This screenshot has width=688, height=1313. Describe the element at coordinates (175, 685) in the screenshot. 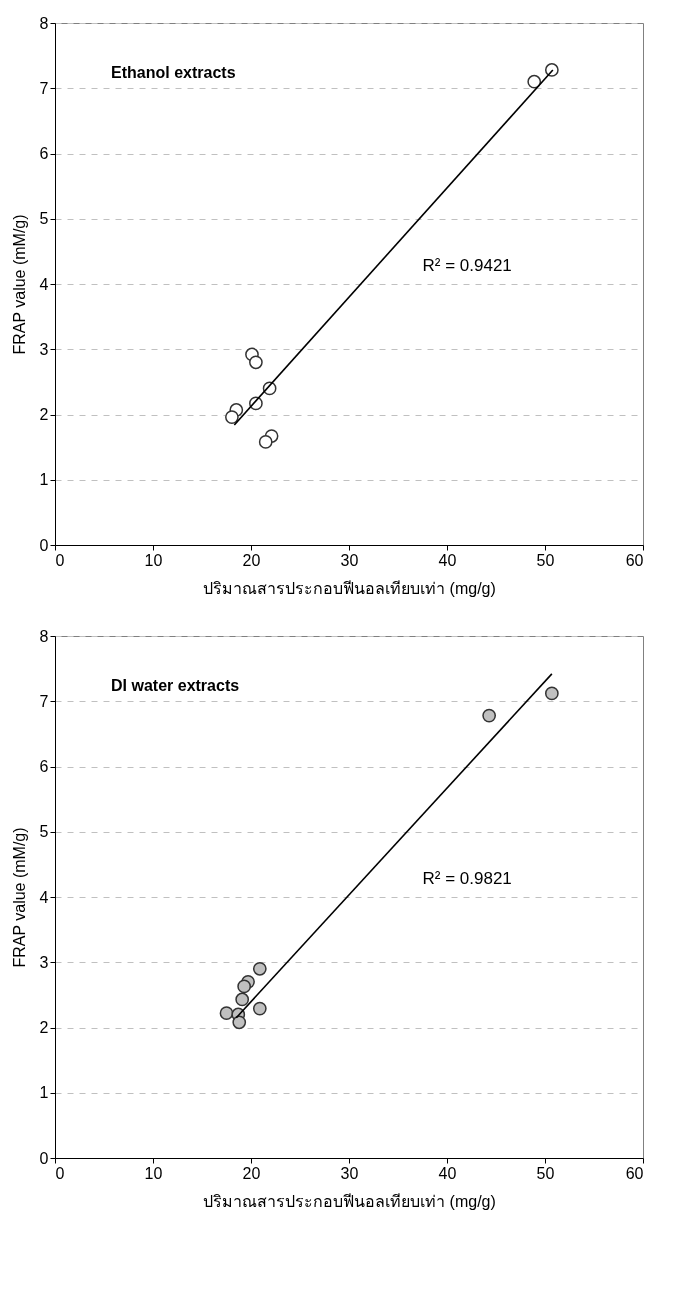

I see `text: DI water extracts` at that location.